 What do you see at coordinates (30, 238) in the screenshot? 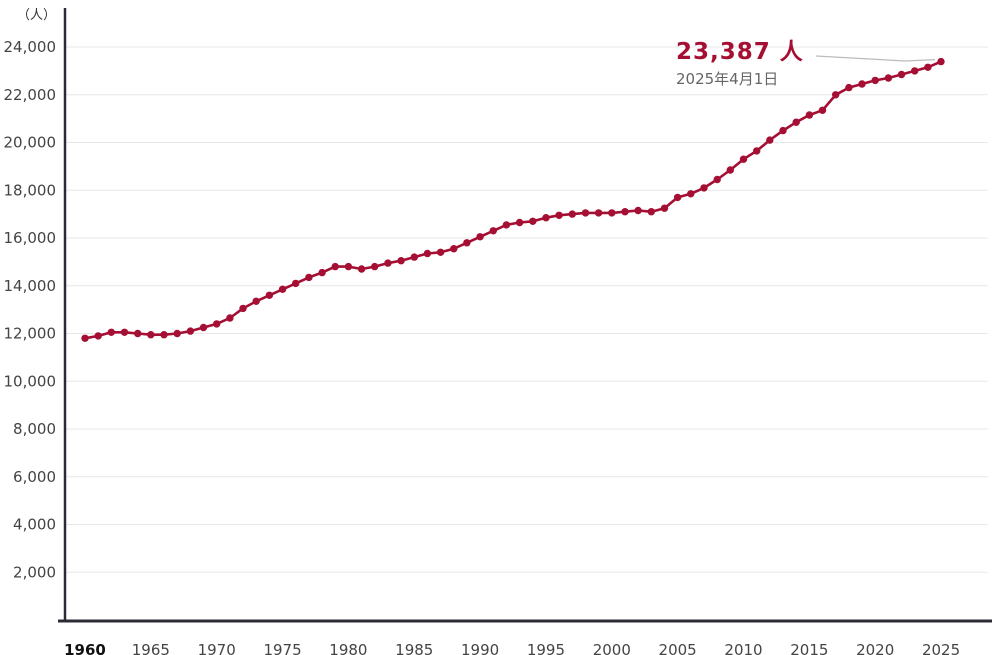
I see `y-axis-tick-label: 16,000` at bounding box center [30, 238].